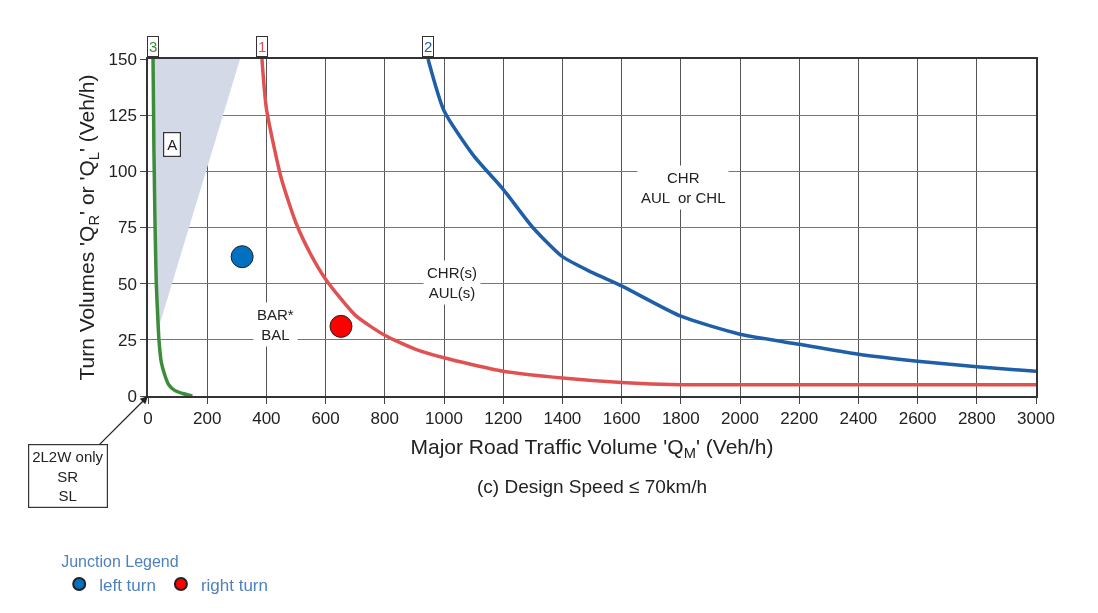 The width and height of the screenshot is (1098, 613). I want to click on x-tick-label: 400, so click(266, 419).